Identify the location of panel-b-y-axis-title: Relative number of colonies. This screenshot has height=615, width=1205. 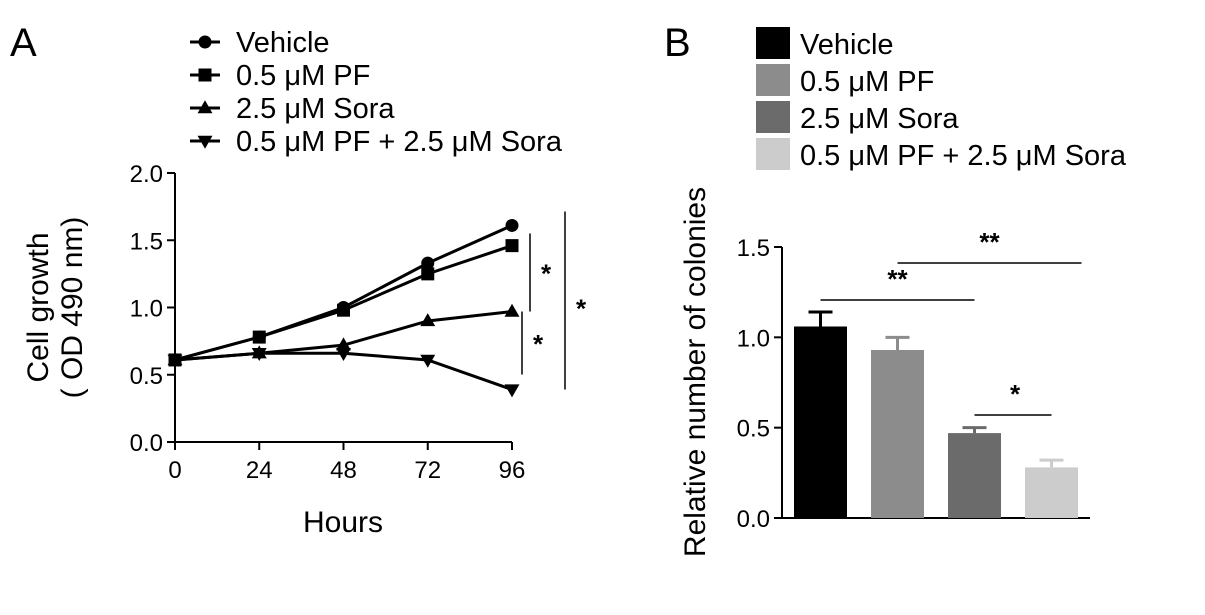
(695, 372).